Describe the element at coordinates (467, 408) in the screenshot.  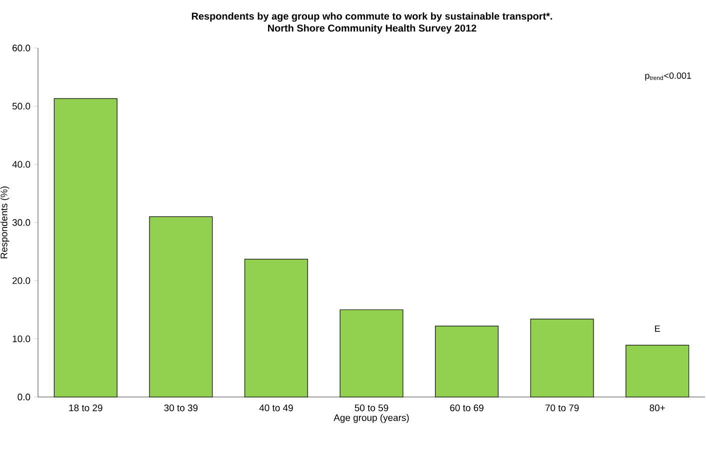
I see `x-tick-label: 60 to 69` at that location.